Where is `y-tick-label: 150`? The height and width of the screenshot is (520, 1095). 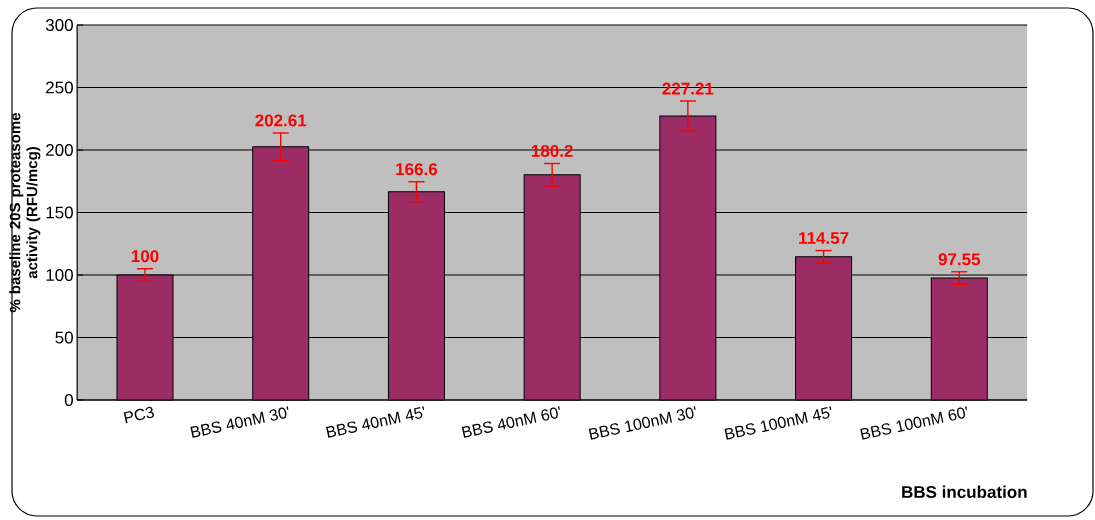 y-tick-label: 150 is located at coordinates (59, 212).